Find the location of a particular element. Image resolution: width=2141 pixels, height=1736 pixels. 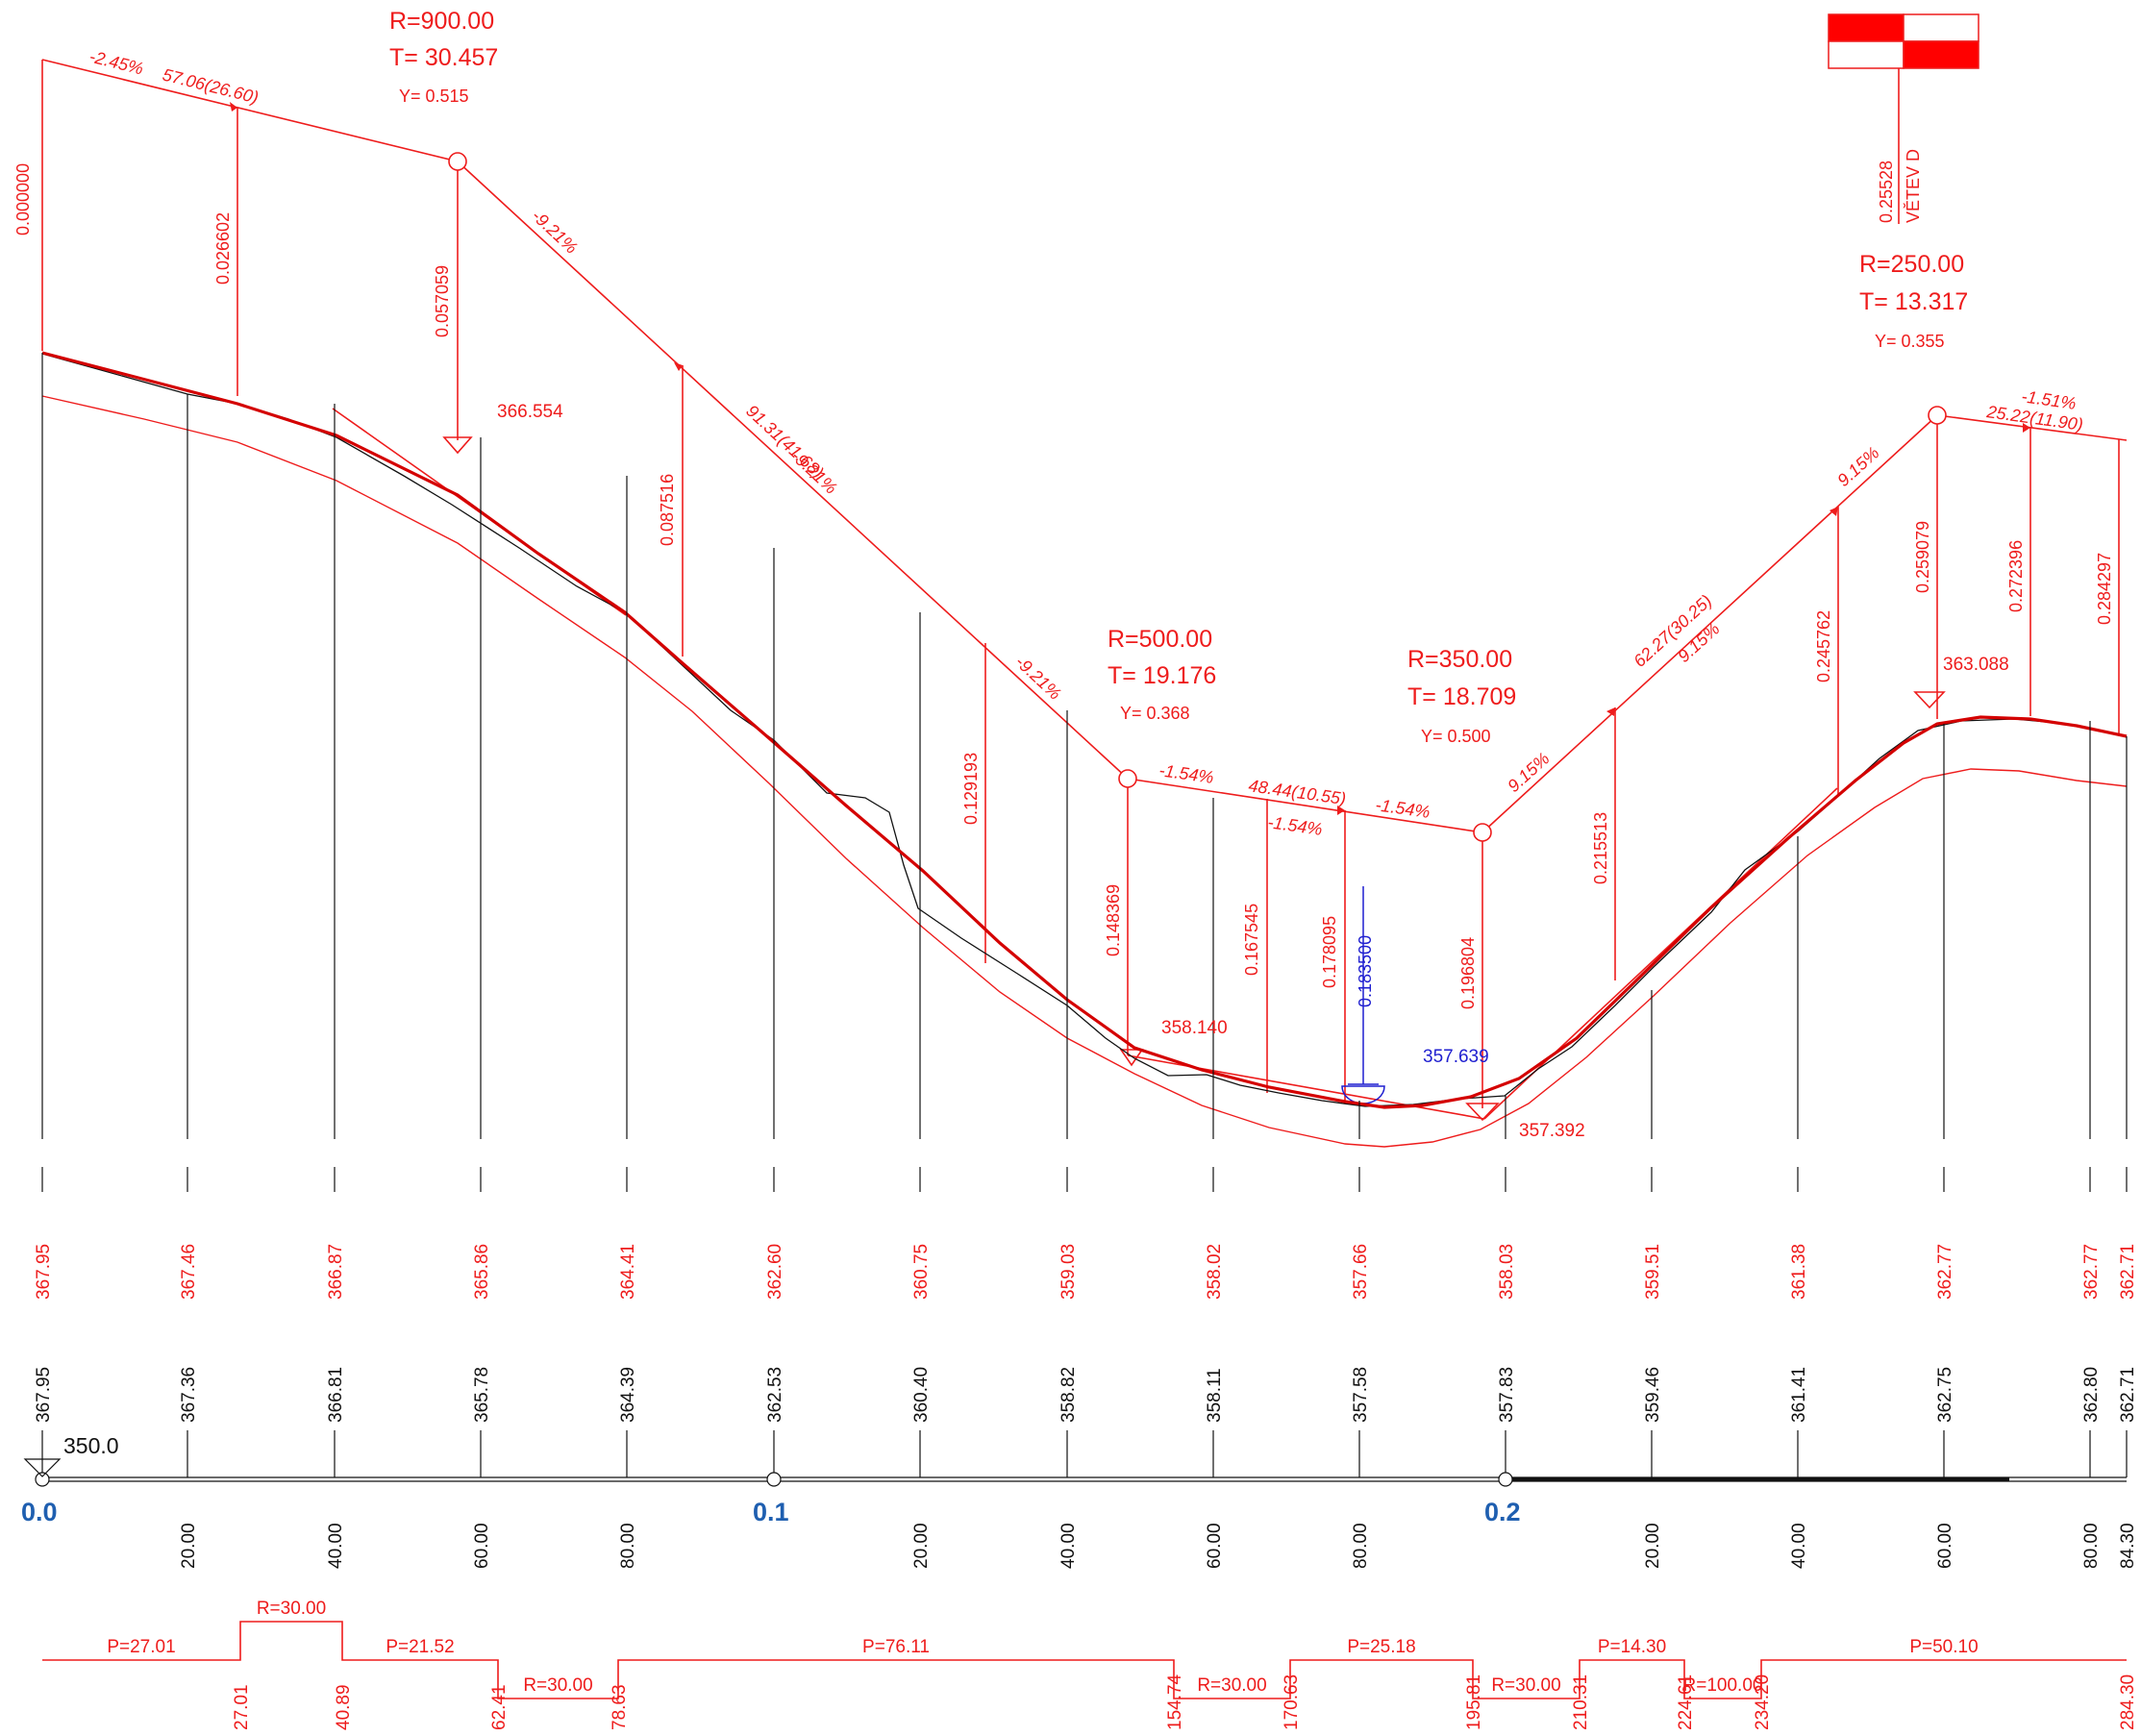

ordinate-label: 0.000000 is located at coordinates (23, 199).